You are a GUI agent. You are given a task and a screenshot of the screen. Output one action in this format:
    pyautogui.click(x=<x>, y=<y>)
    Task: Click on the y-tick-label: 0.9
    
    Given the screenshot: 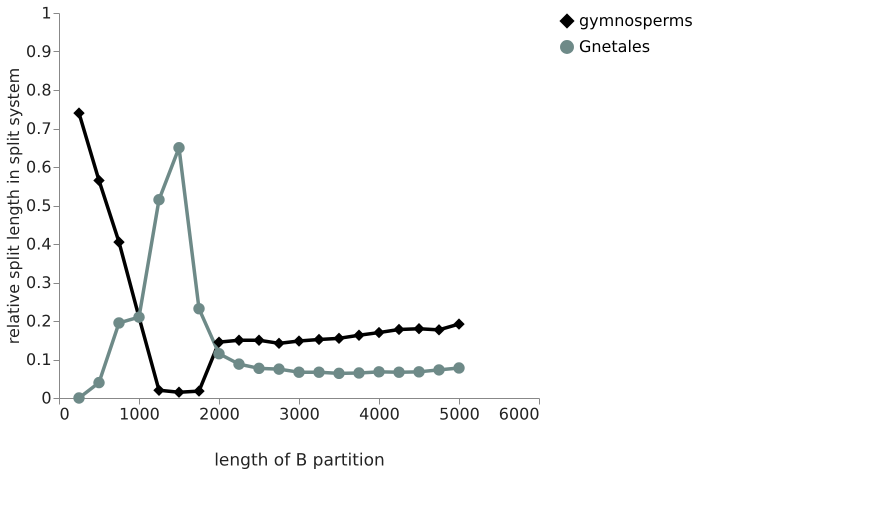 What is the action you would take?
    pyautogui.click(x=39, y=51)
    